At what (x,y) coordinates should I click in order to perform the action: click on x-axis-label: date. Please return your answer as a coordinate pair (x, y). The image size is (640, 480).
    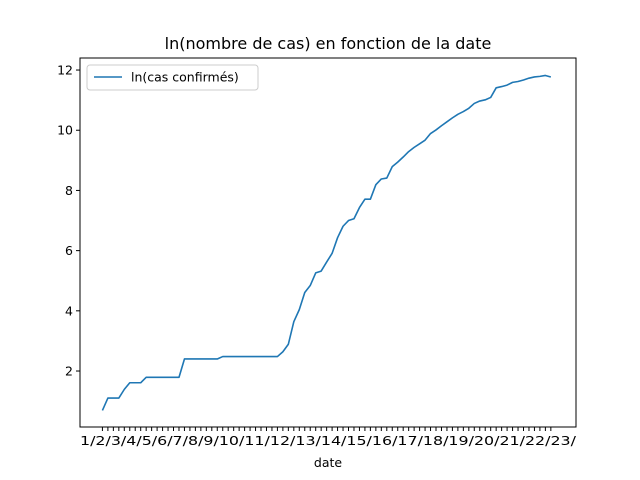
    Looking at the image, I should click on (328, 462).